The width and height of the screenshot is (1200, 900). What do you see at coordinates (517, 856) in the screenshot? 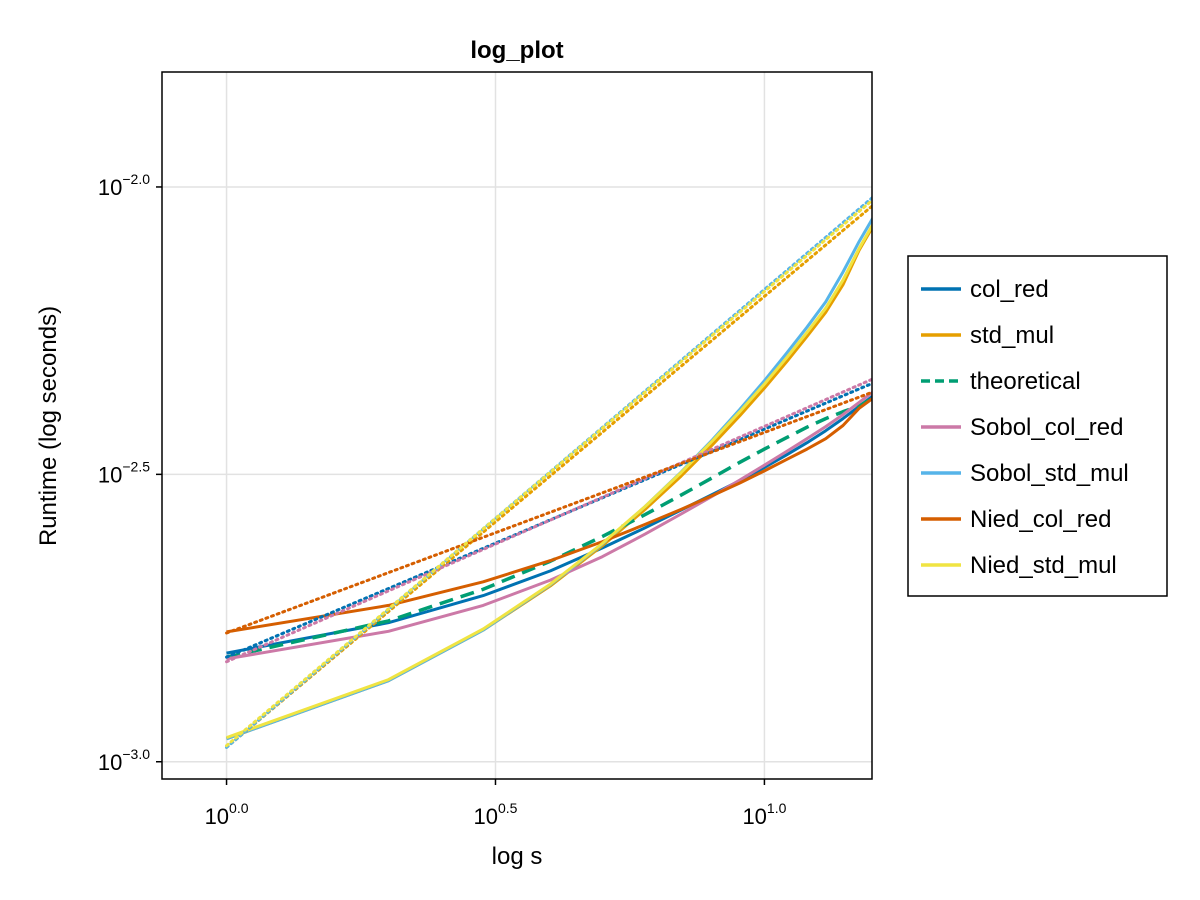
I see `x-axis-label: log s` at bounding box center [517, 856].